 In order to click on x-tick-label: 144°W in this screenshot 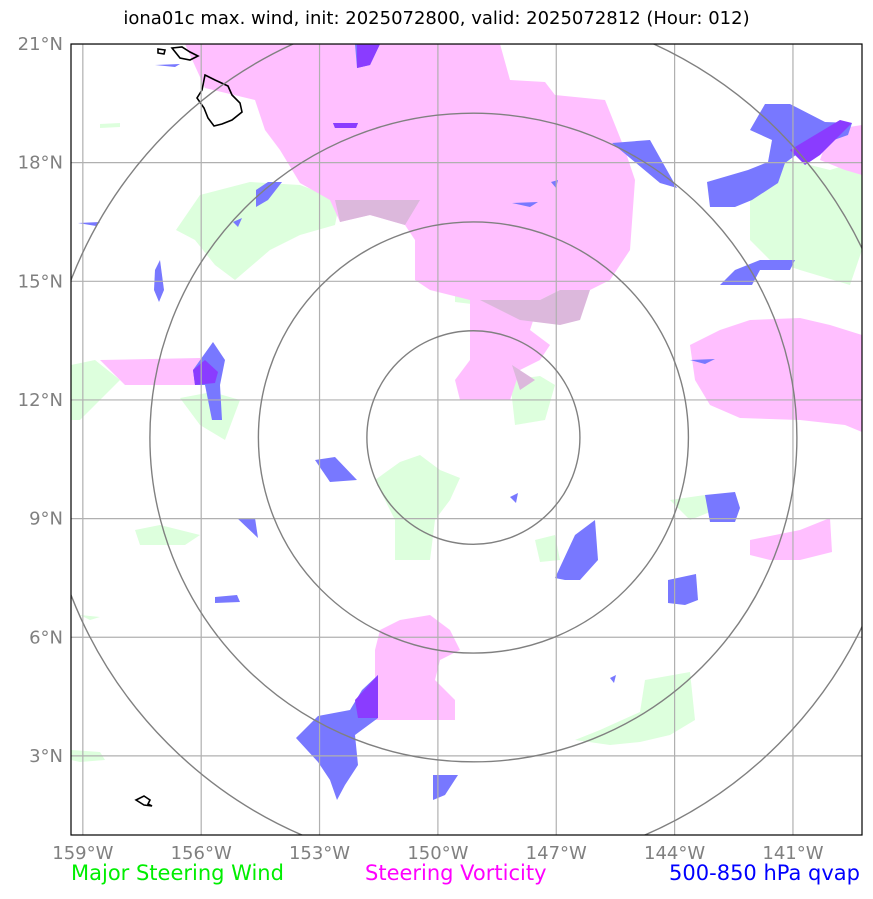, I will do `click(674, 853)`.